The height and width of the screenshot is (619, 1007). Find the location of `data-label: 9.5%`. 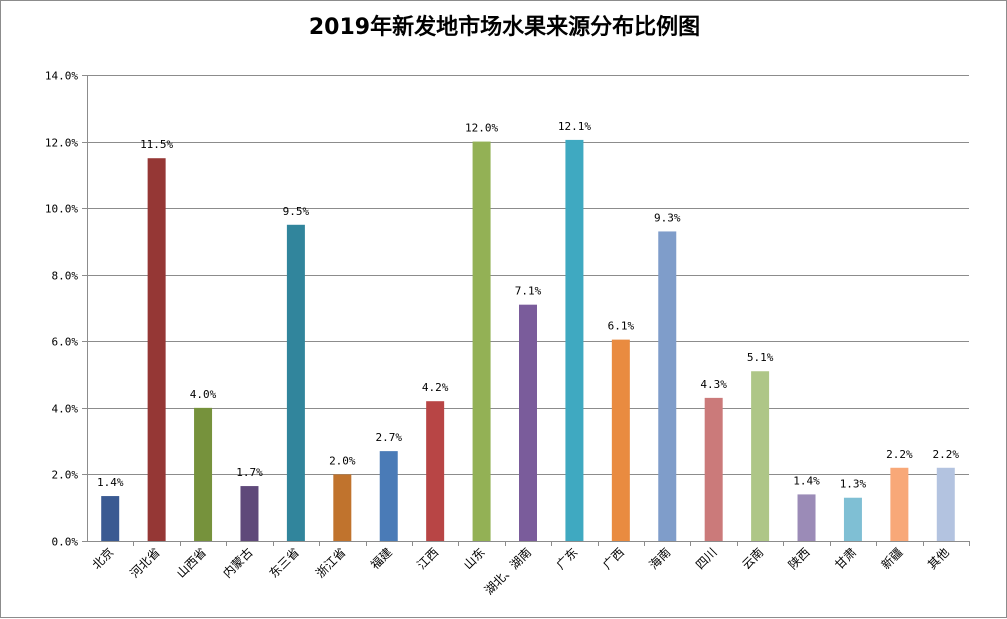

data-label: 9.5% is located at coordinates (296, 211).